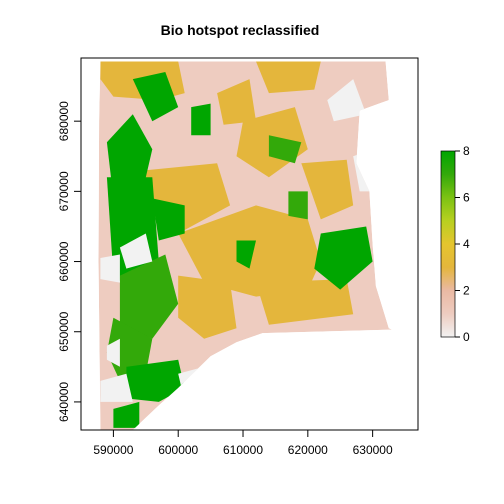 This screenshot has width=504, height=504. Describe the element at coordinates (243, 450) in the screenshot. I see `x-tick-label: 610000` at that location.